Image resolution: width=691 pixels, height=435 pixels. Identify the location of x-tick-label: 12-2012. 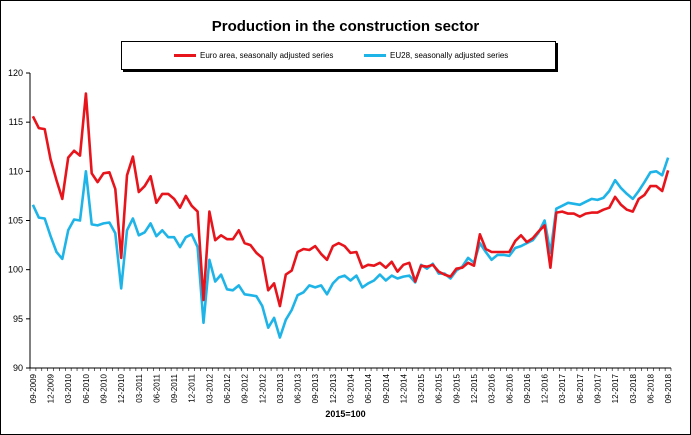
(262, 388).